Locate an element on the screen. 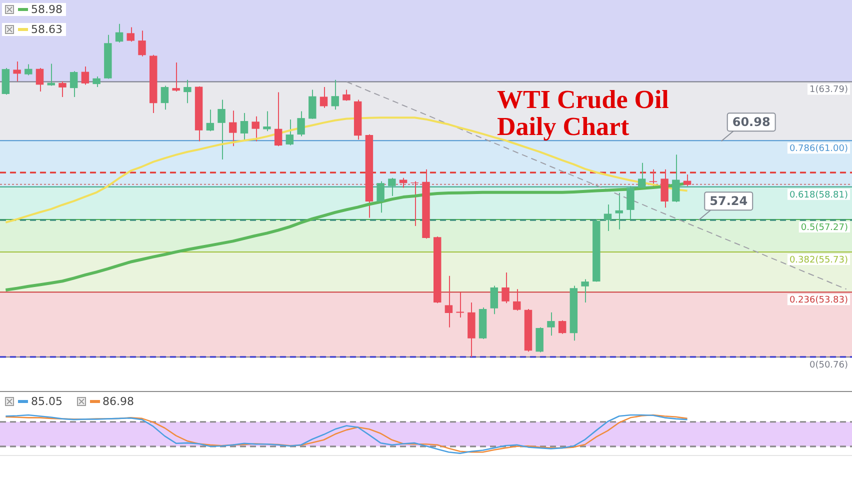  legend-label: 58.98 is located at coordinates (46, 9).